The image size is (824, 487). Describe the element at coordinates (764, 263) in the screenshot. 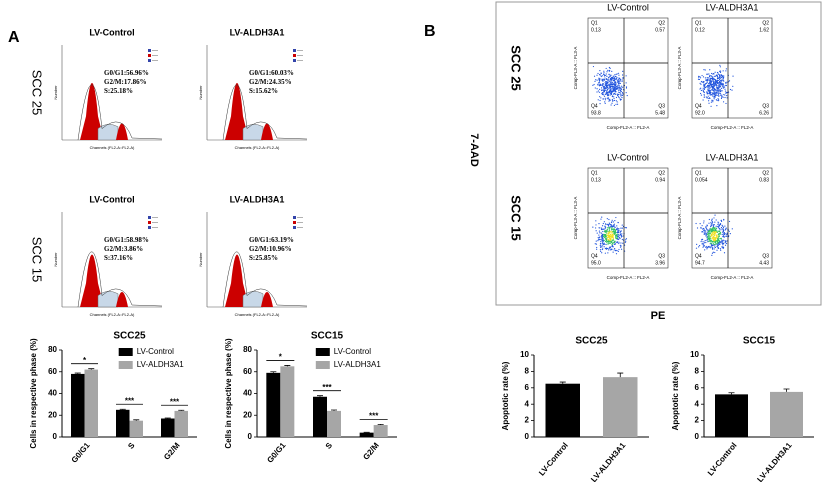

I see `quadrant-value: 4.43` at that location.